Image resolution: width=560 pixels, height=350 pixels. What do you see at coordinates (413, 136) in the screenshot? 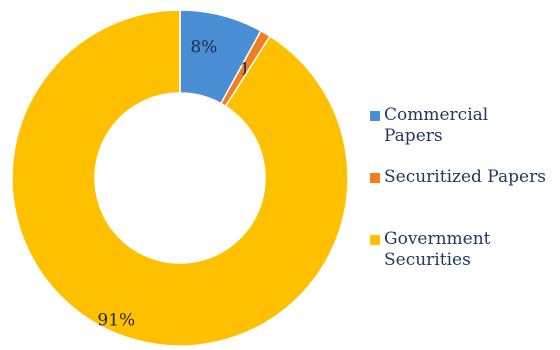
I see `legend-label-line: Papers` at bounding box center [413, 136].